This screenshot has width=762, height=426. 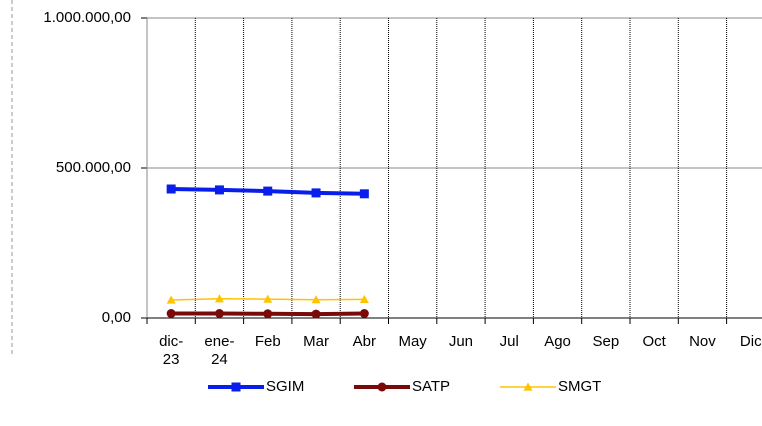 I want to click on x-tick-label: Oct, so click(x=654, y=341).